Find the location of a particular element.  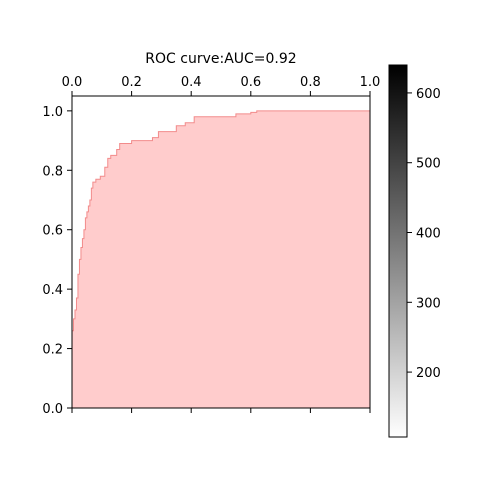

colorbar-tick-label: 200 is located at coordinates (428, 373).